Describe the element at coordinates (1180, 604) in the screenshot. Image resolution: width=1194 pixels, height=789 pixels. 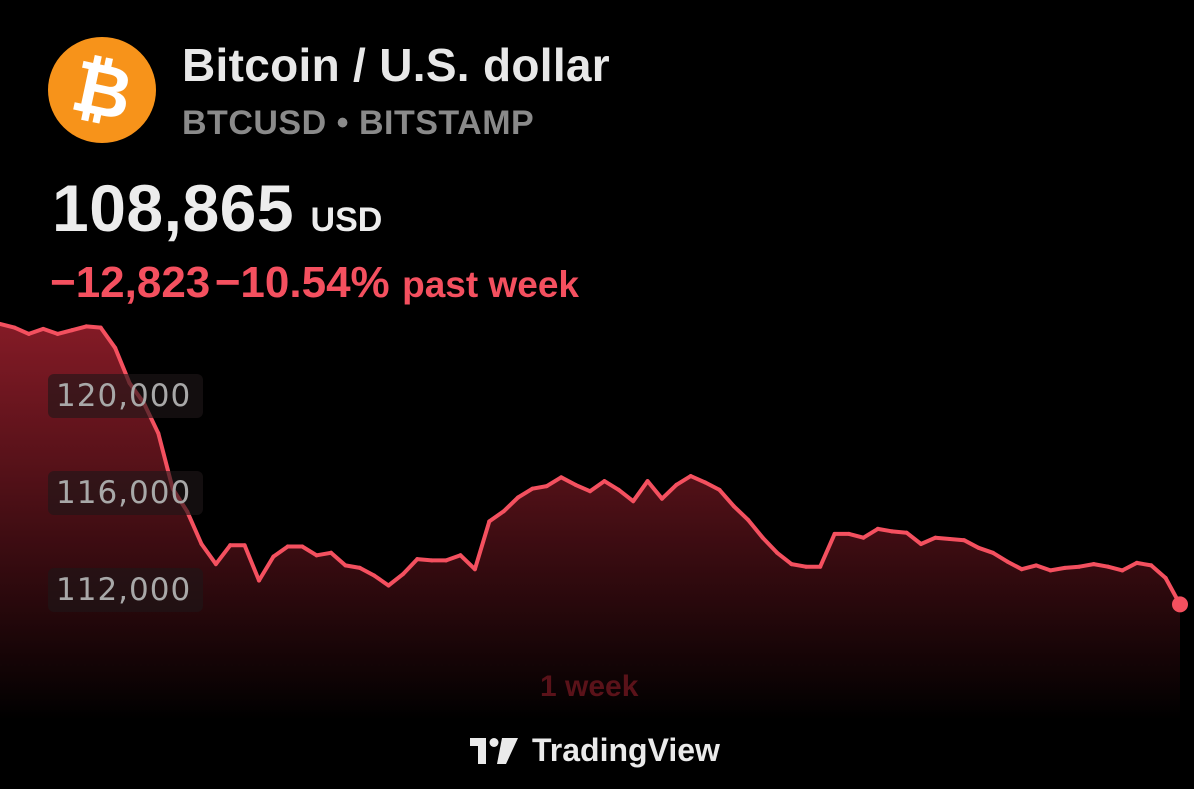
I see `last-price-marker` at that location.